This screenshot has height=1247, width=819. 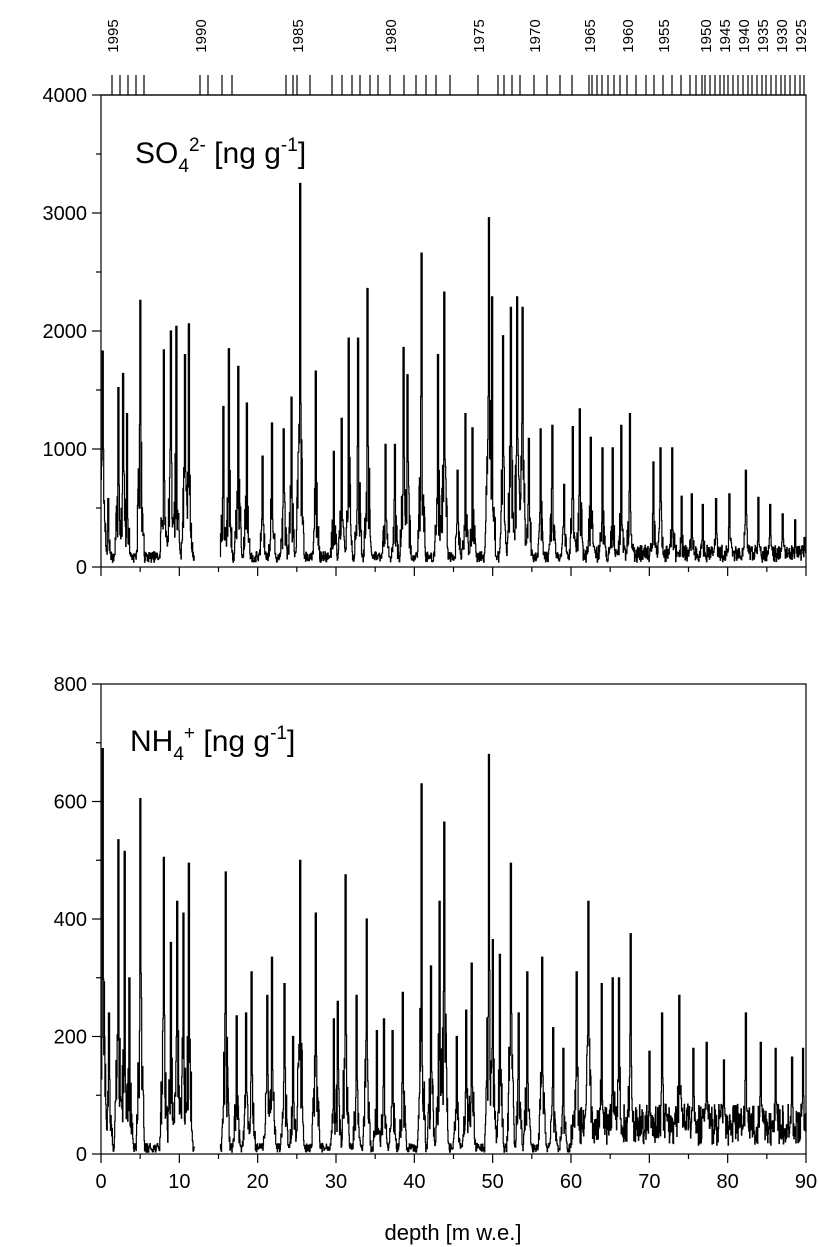 What do you see at coordinates (782, 35) in the screenshot?
I see `year-label: 1930` at bounding box center [782, 35].